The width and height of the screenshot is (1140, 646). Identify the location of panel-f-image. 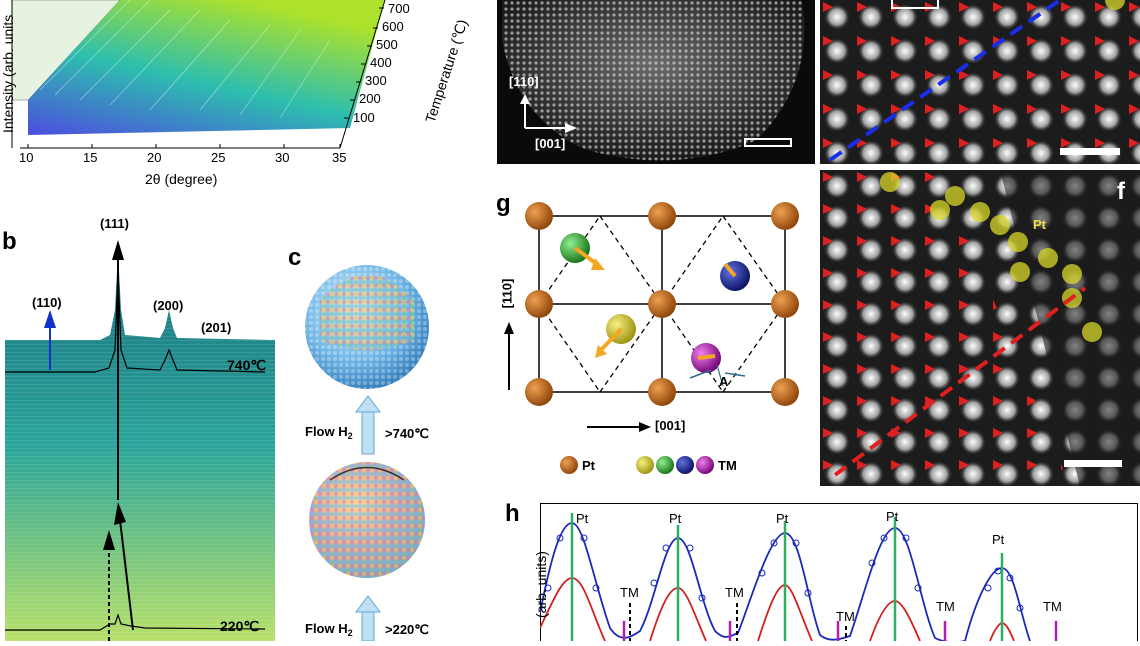
(980, 328).